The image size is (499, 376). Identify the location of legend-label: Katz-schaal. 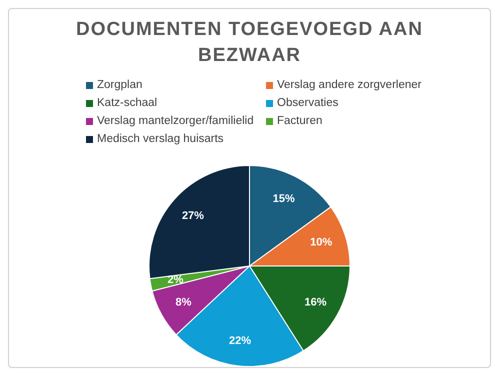
(127, 103).